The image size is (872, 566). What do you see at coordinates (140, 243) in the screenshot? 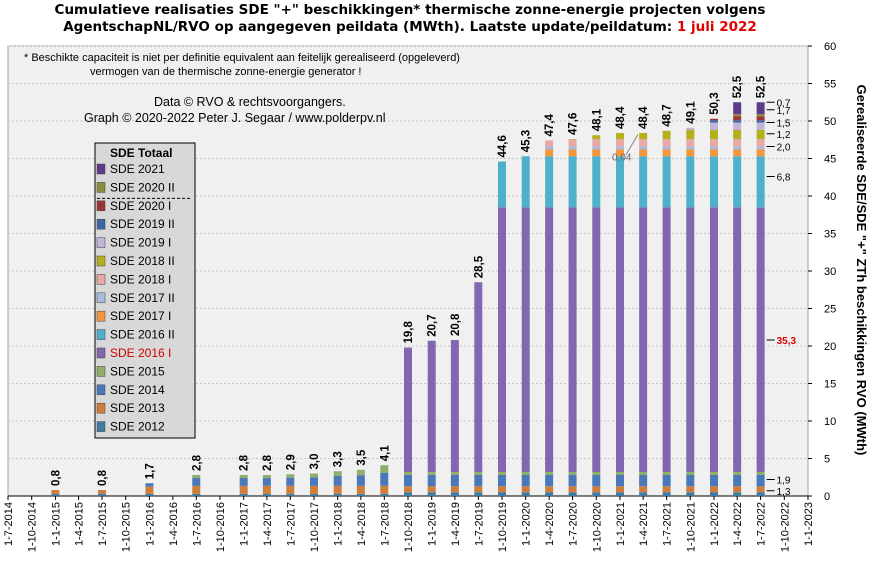
I see `legend-item-label: SDE 2019 I` at bounding box center [140, 243].